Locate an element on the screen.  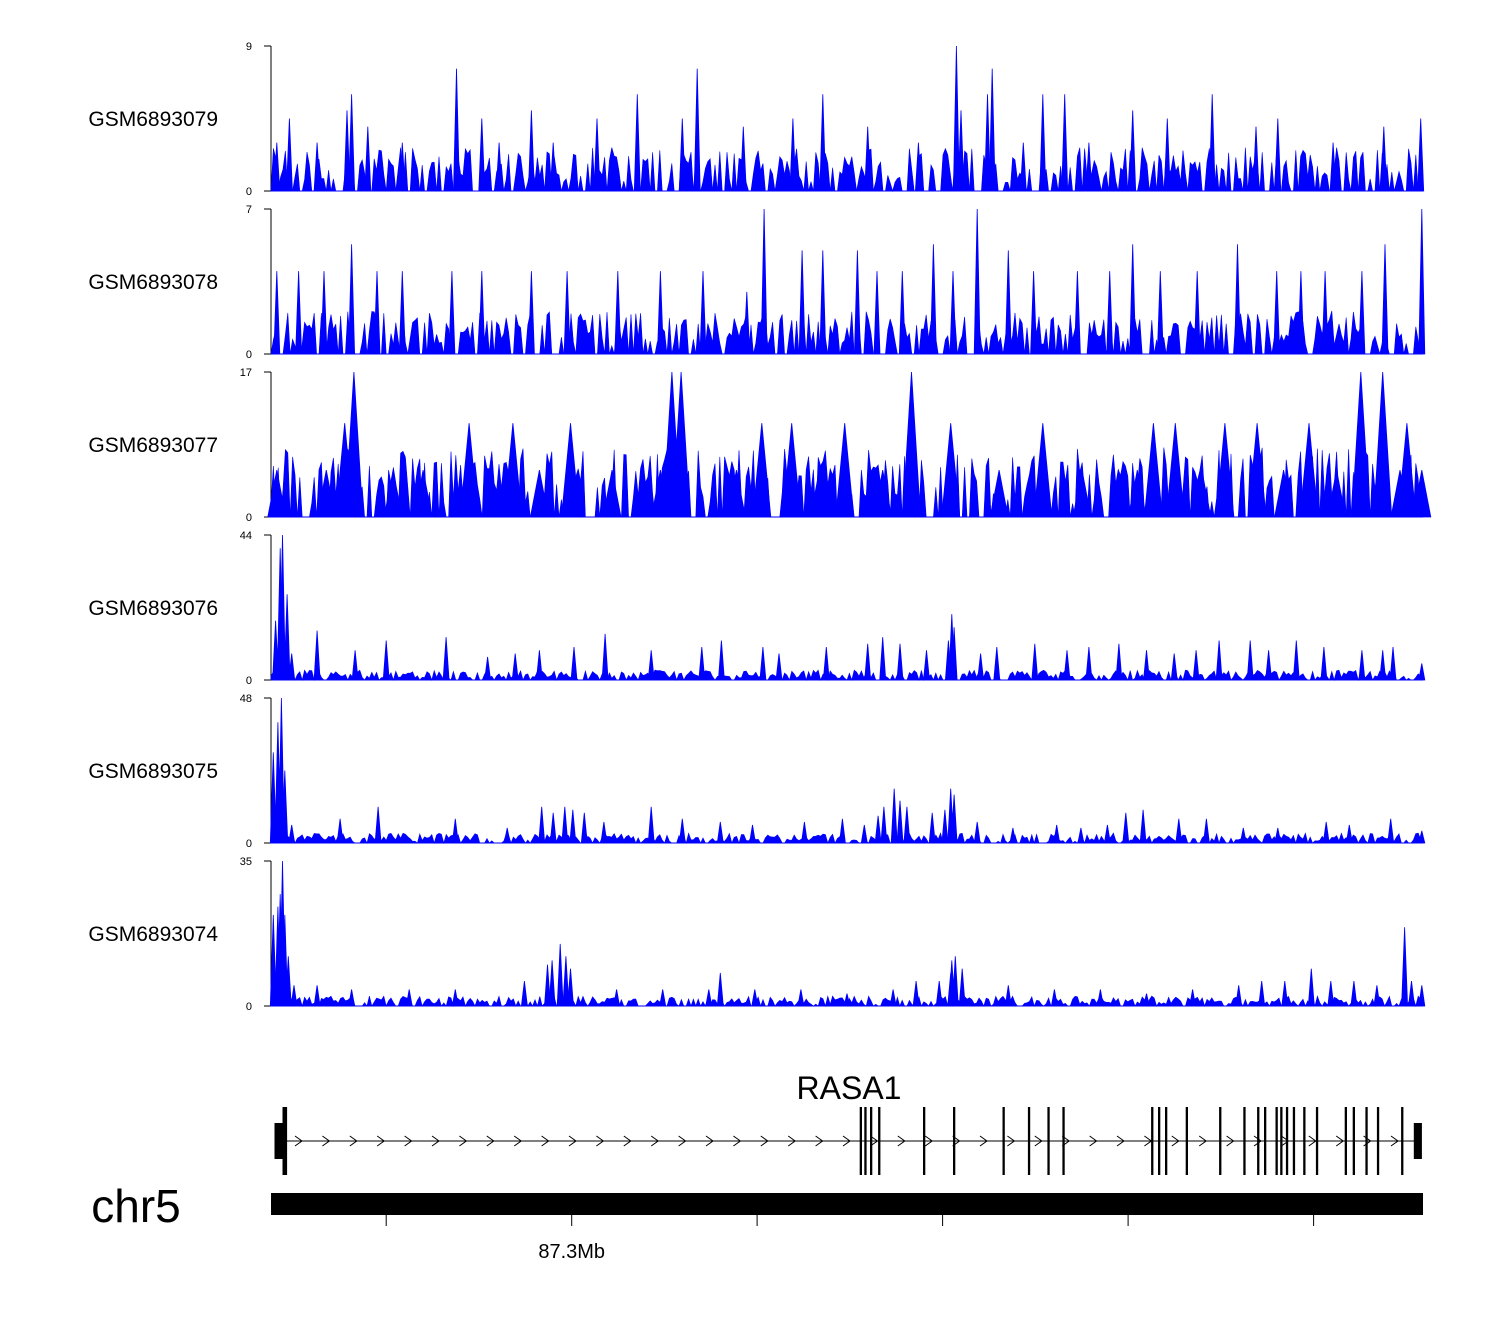
track-label: GSM6893075 is located at coordinates (153, 771).